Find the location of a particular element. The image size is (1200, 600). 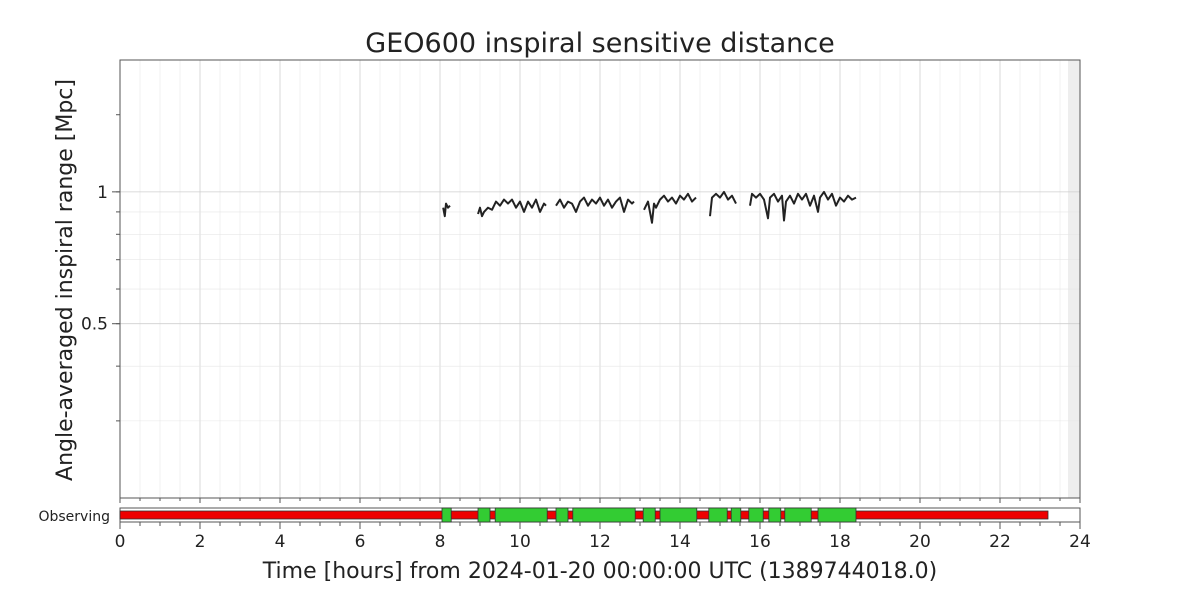

x-tick-label: 14 is located at coordinates (680, 542).